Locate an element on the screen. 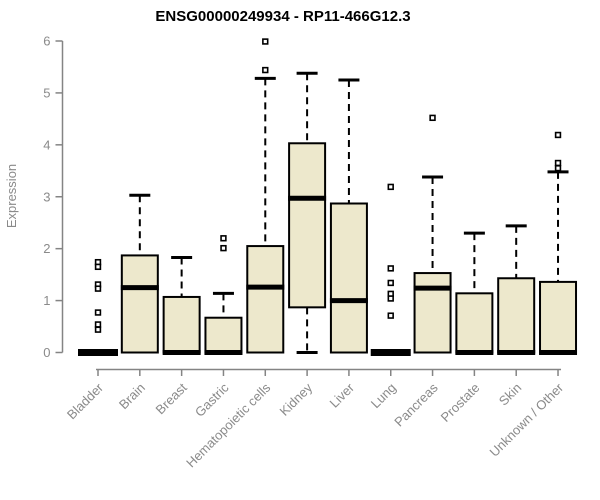  x-tick-label: Breast is located at coordinates (171, 398).